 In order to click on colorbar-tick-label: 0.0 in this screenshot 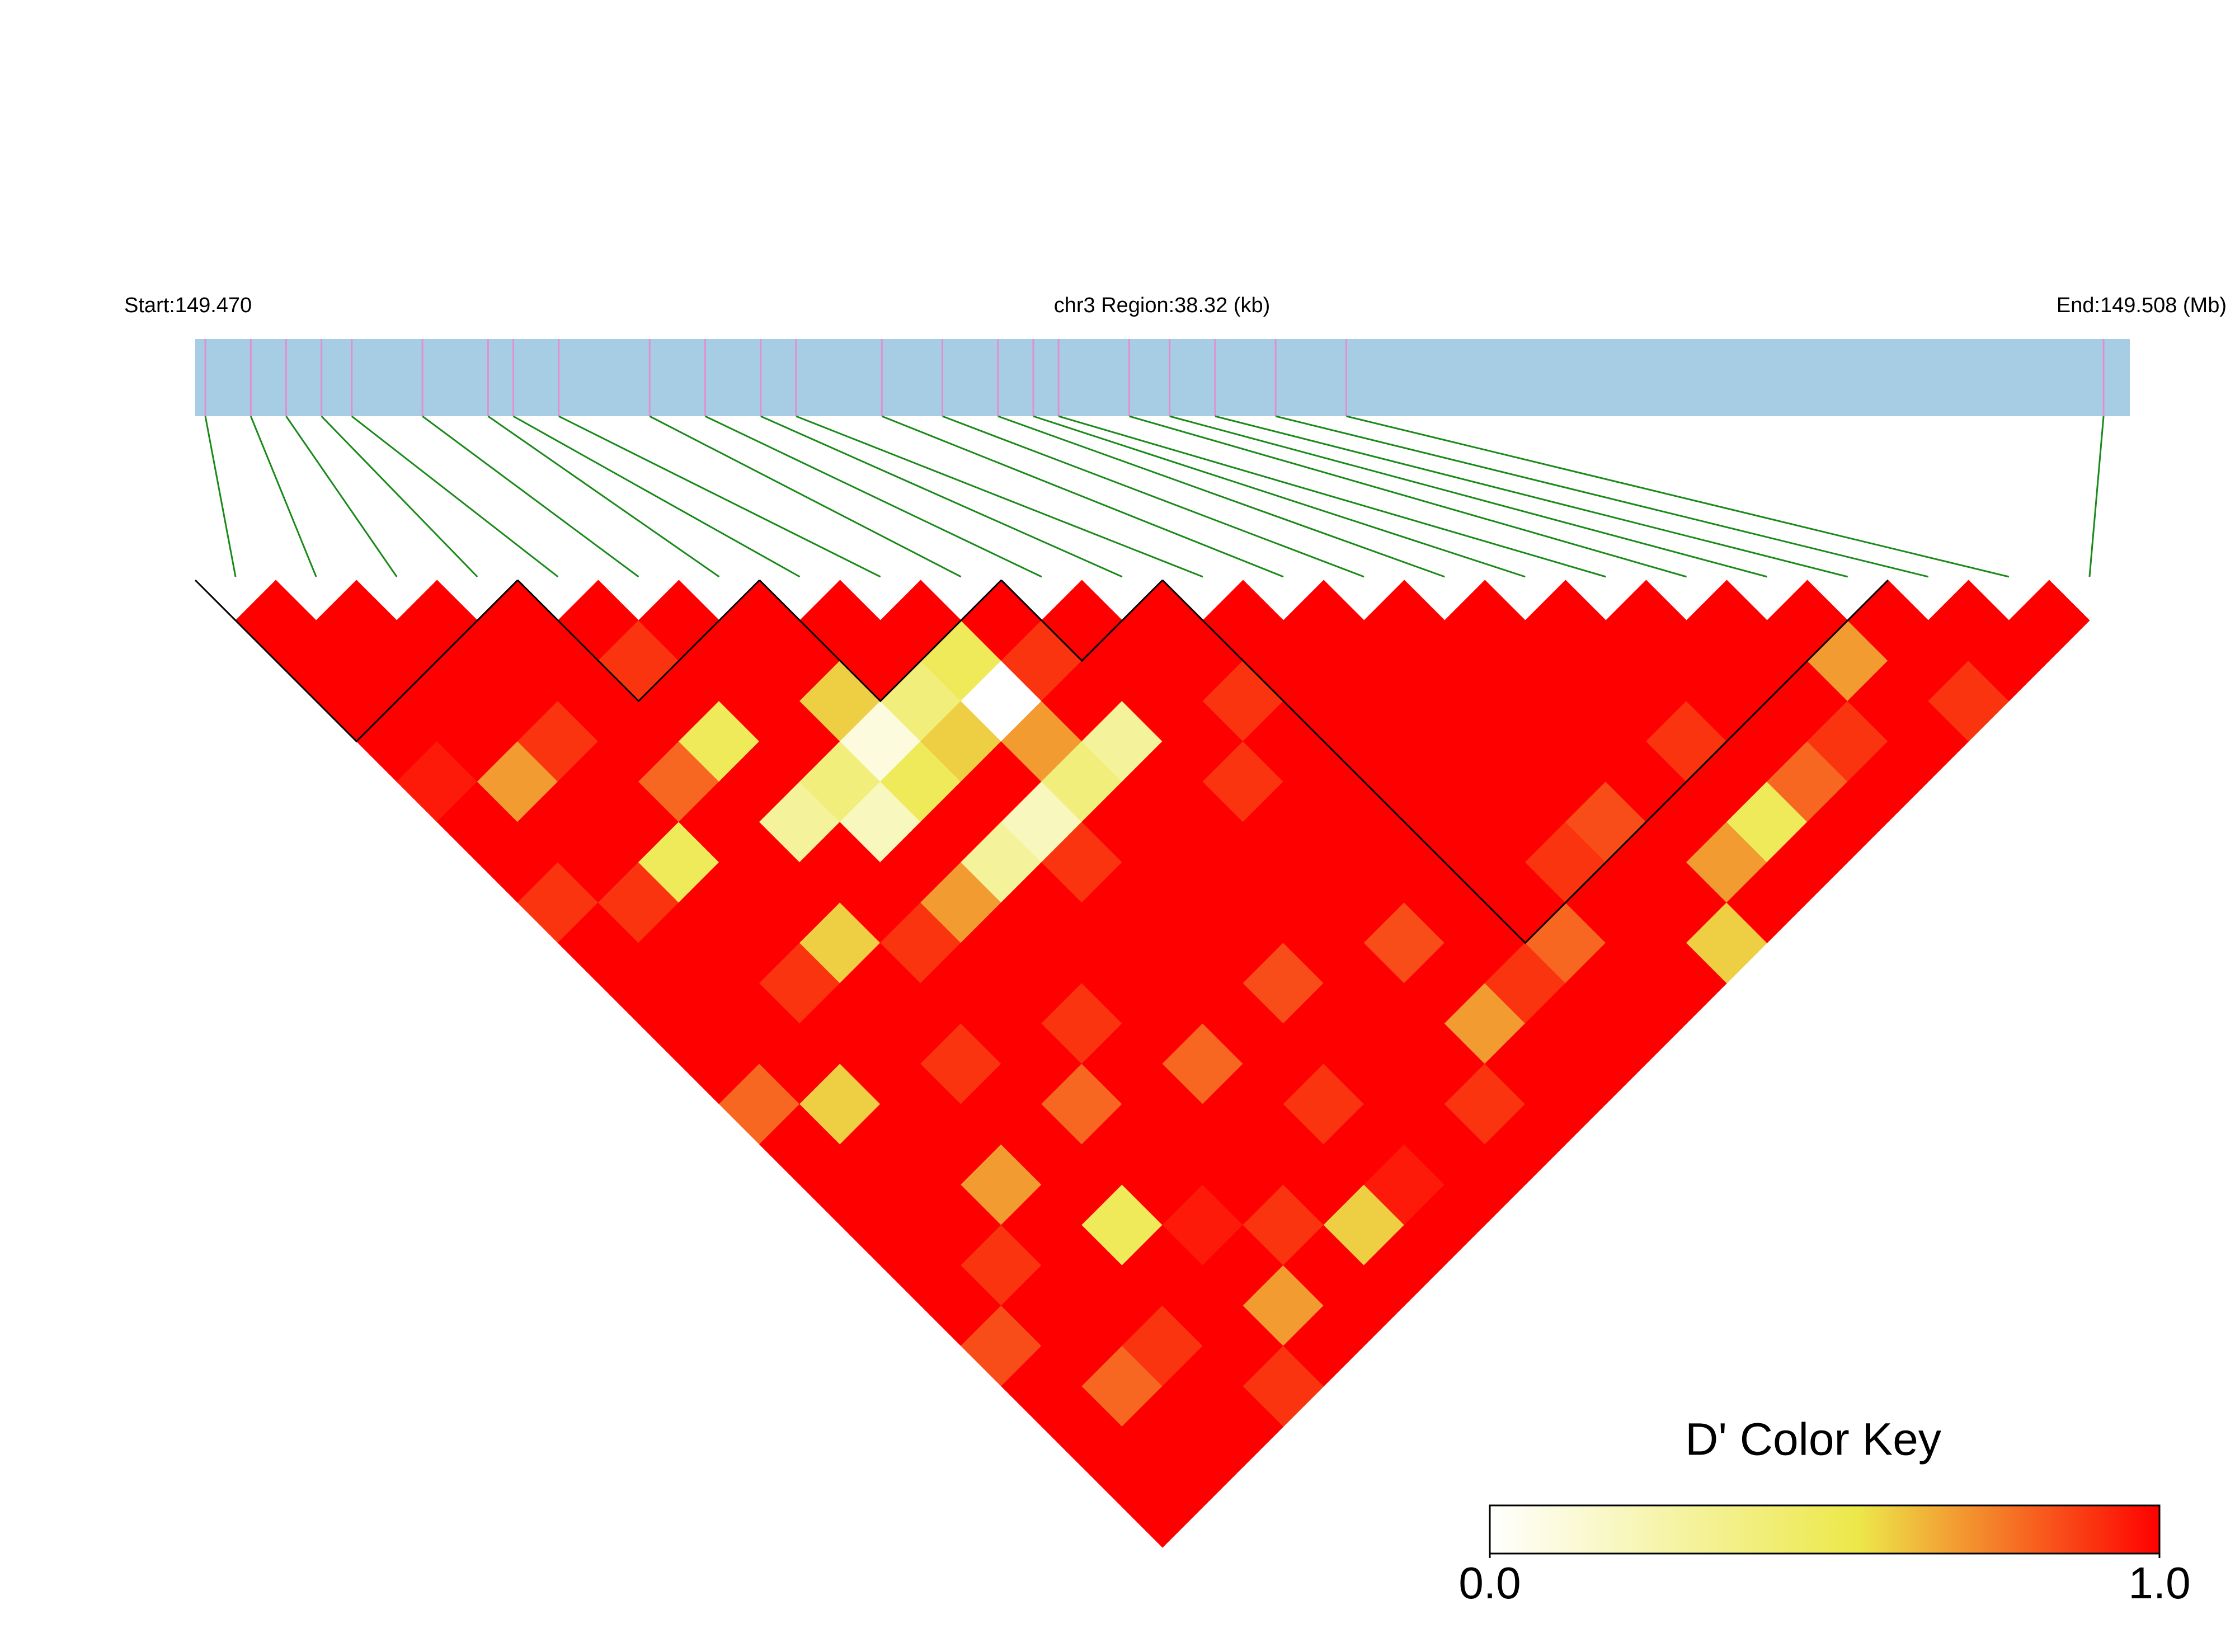, I will do `click(1489, 1583)`.